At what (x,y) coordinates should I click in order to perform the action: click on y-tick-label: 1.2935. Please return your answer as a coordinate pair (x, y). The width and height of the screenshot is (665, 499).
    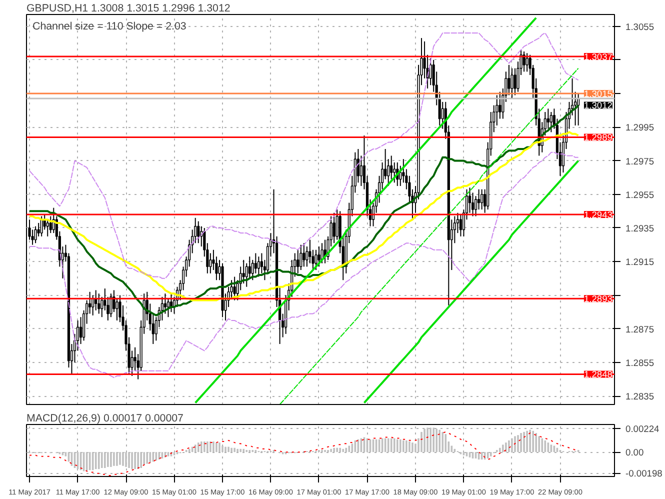
    Looking at the image, I should click on (640, 228).